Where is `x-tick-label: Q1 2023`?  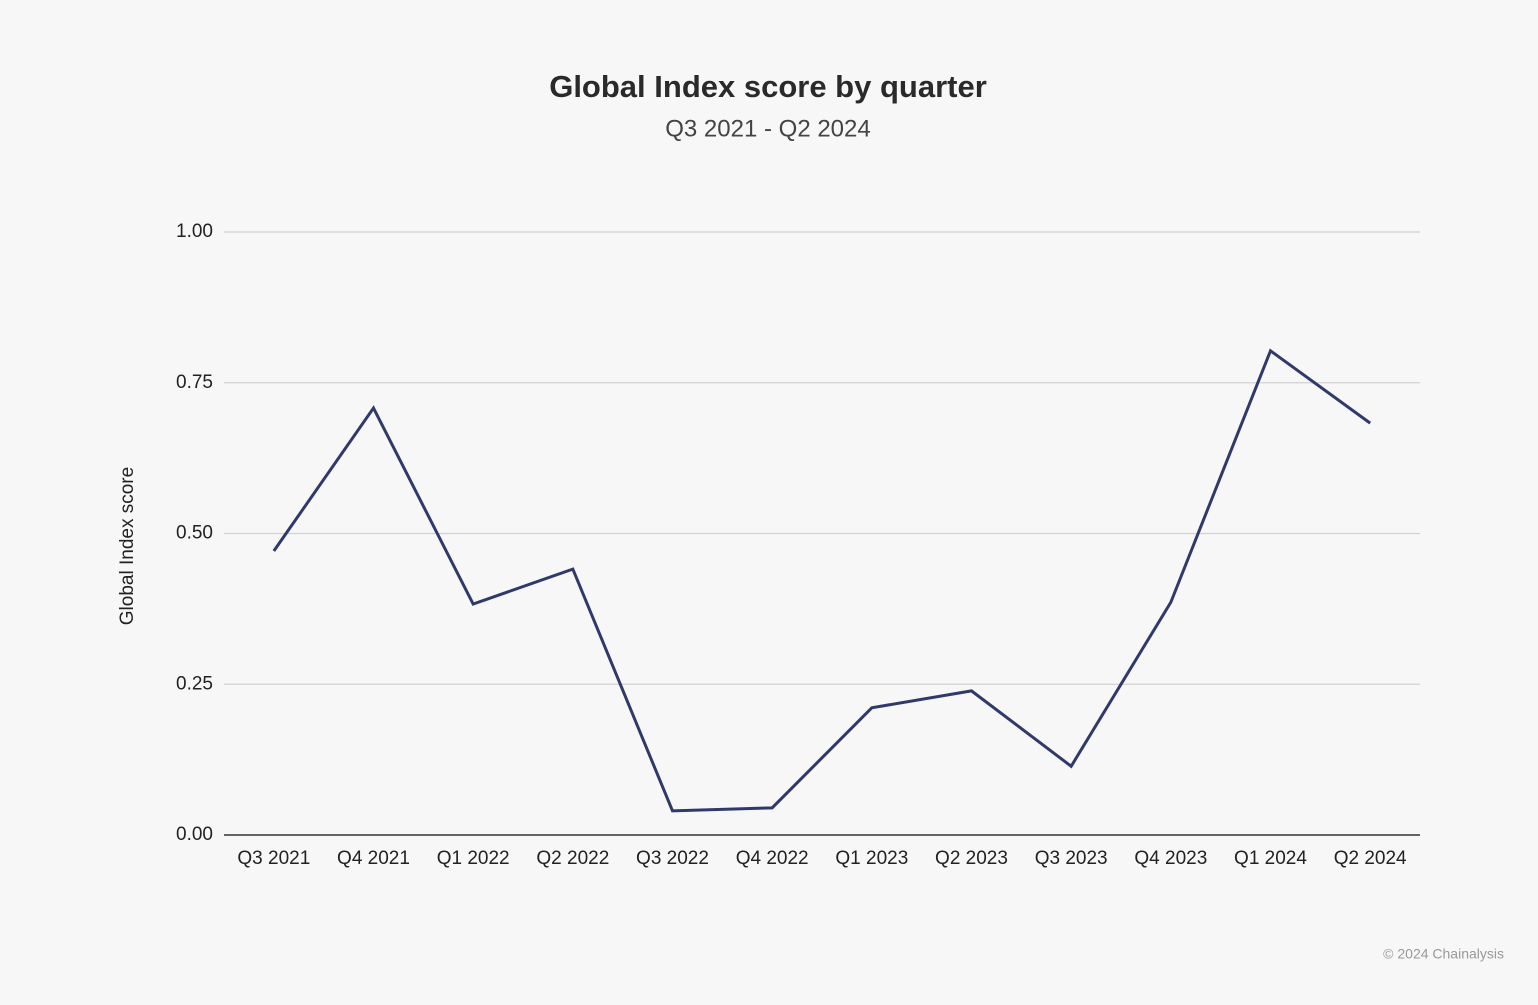 x-tick-label: Q1 2023 is located at coordinates (871, 858).